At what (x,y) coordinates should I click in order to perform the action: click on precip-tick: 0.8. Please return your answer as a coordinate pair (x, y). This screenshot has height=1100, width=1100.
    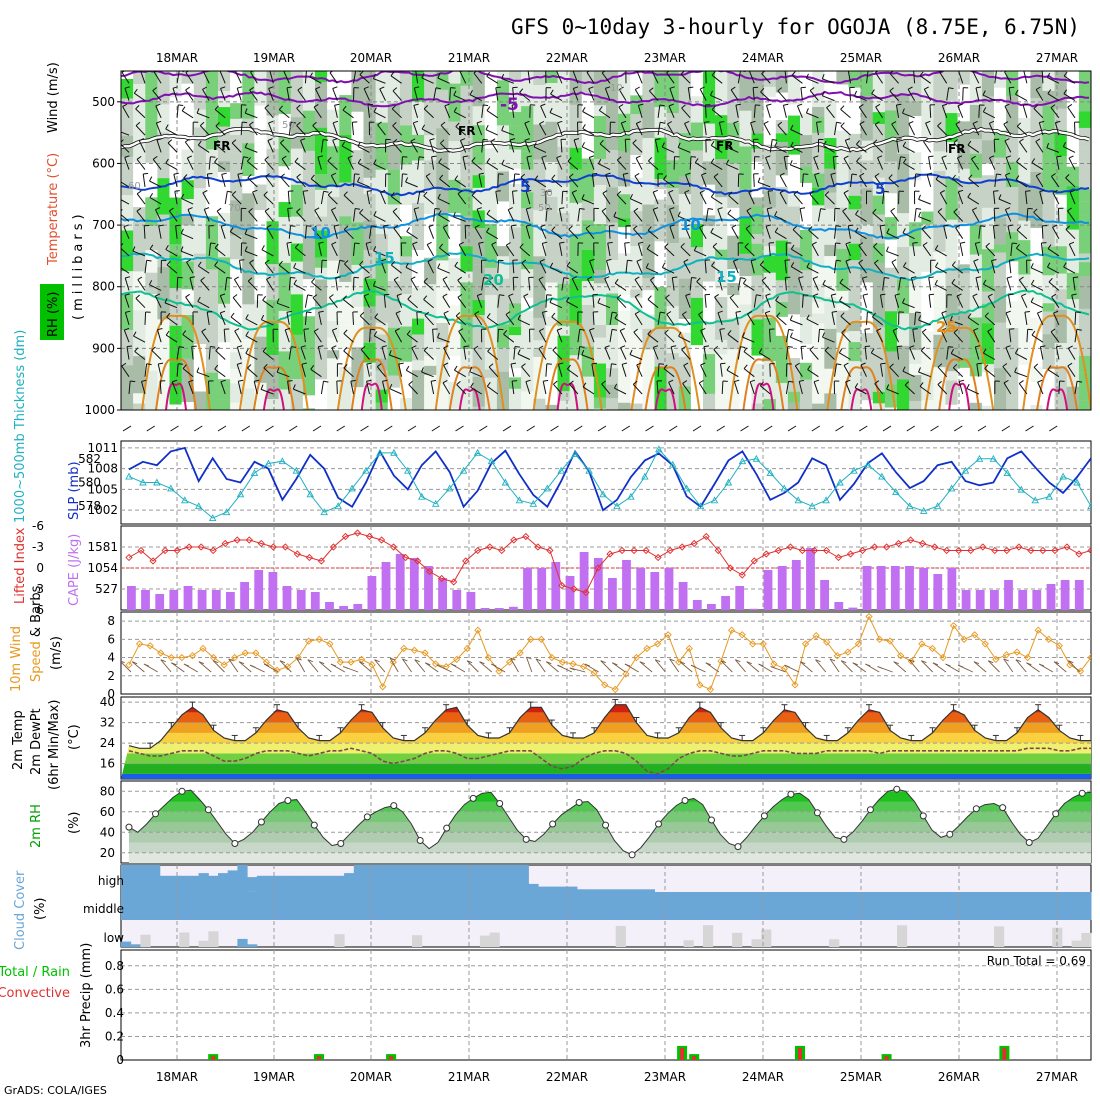
    Looking at the image, I should click on (114, 966).